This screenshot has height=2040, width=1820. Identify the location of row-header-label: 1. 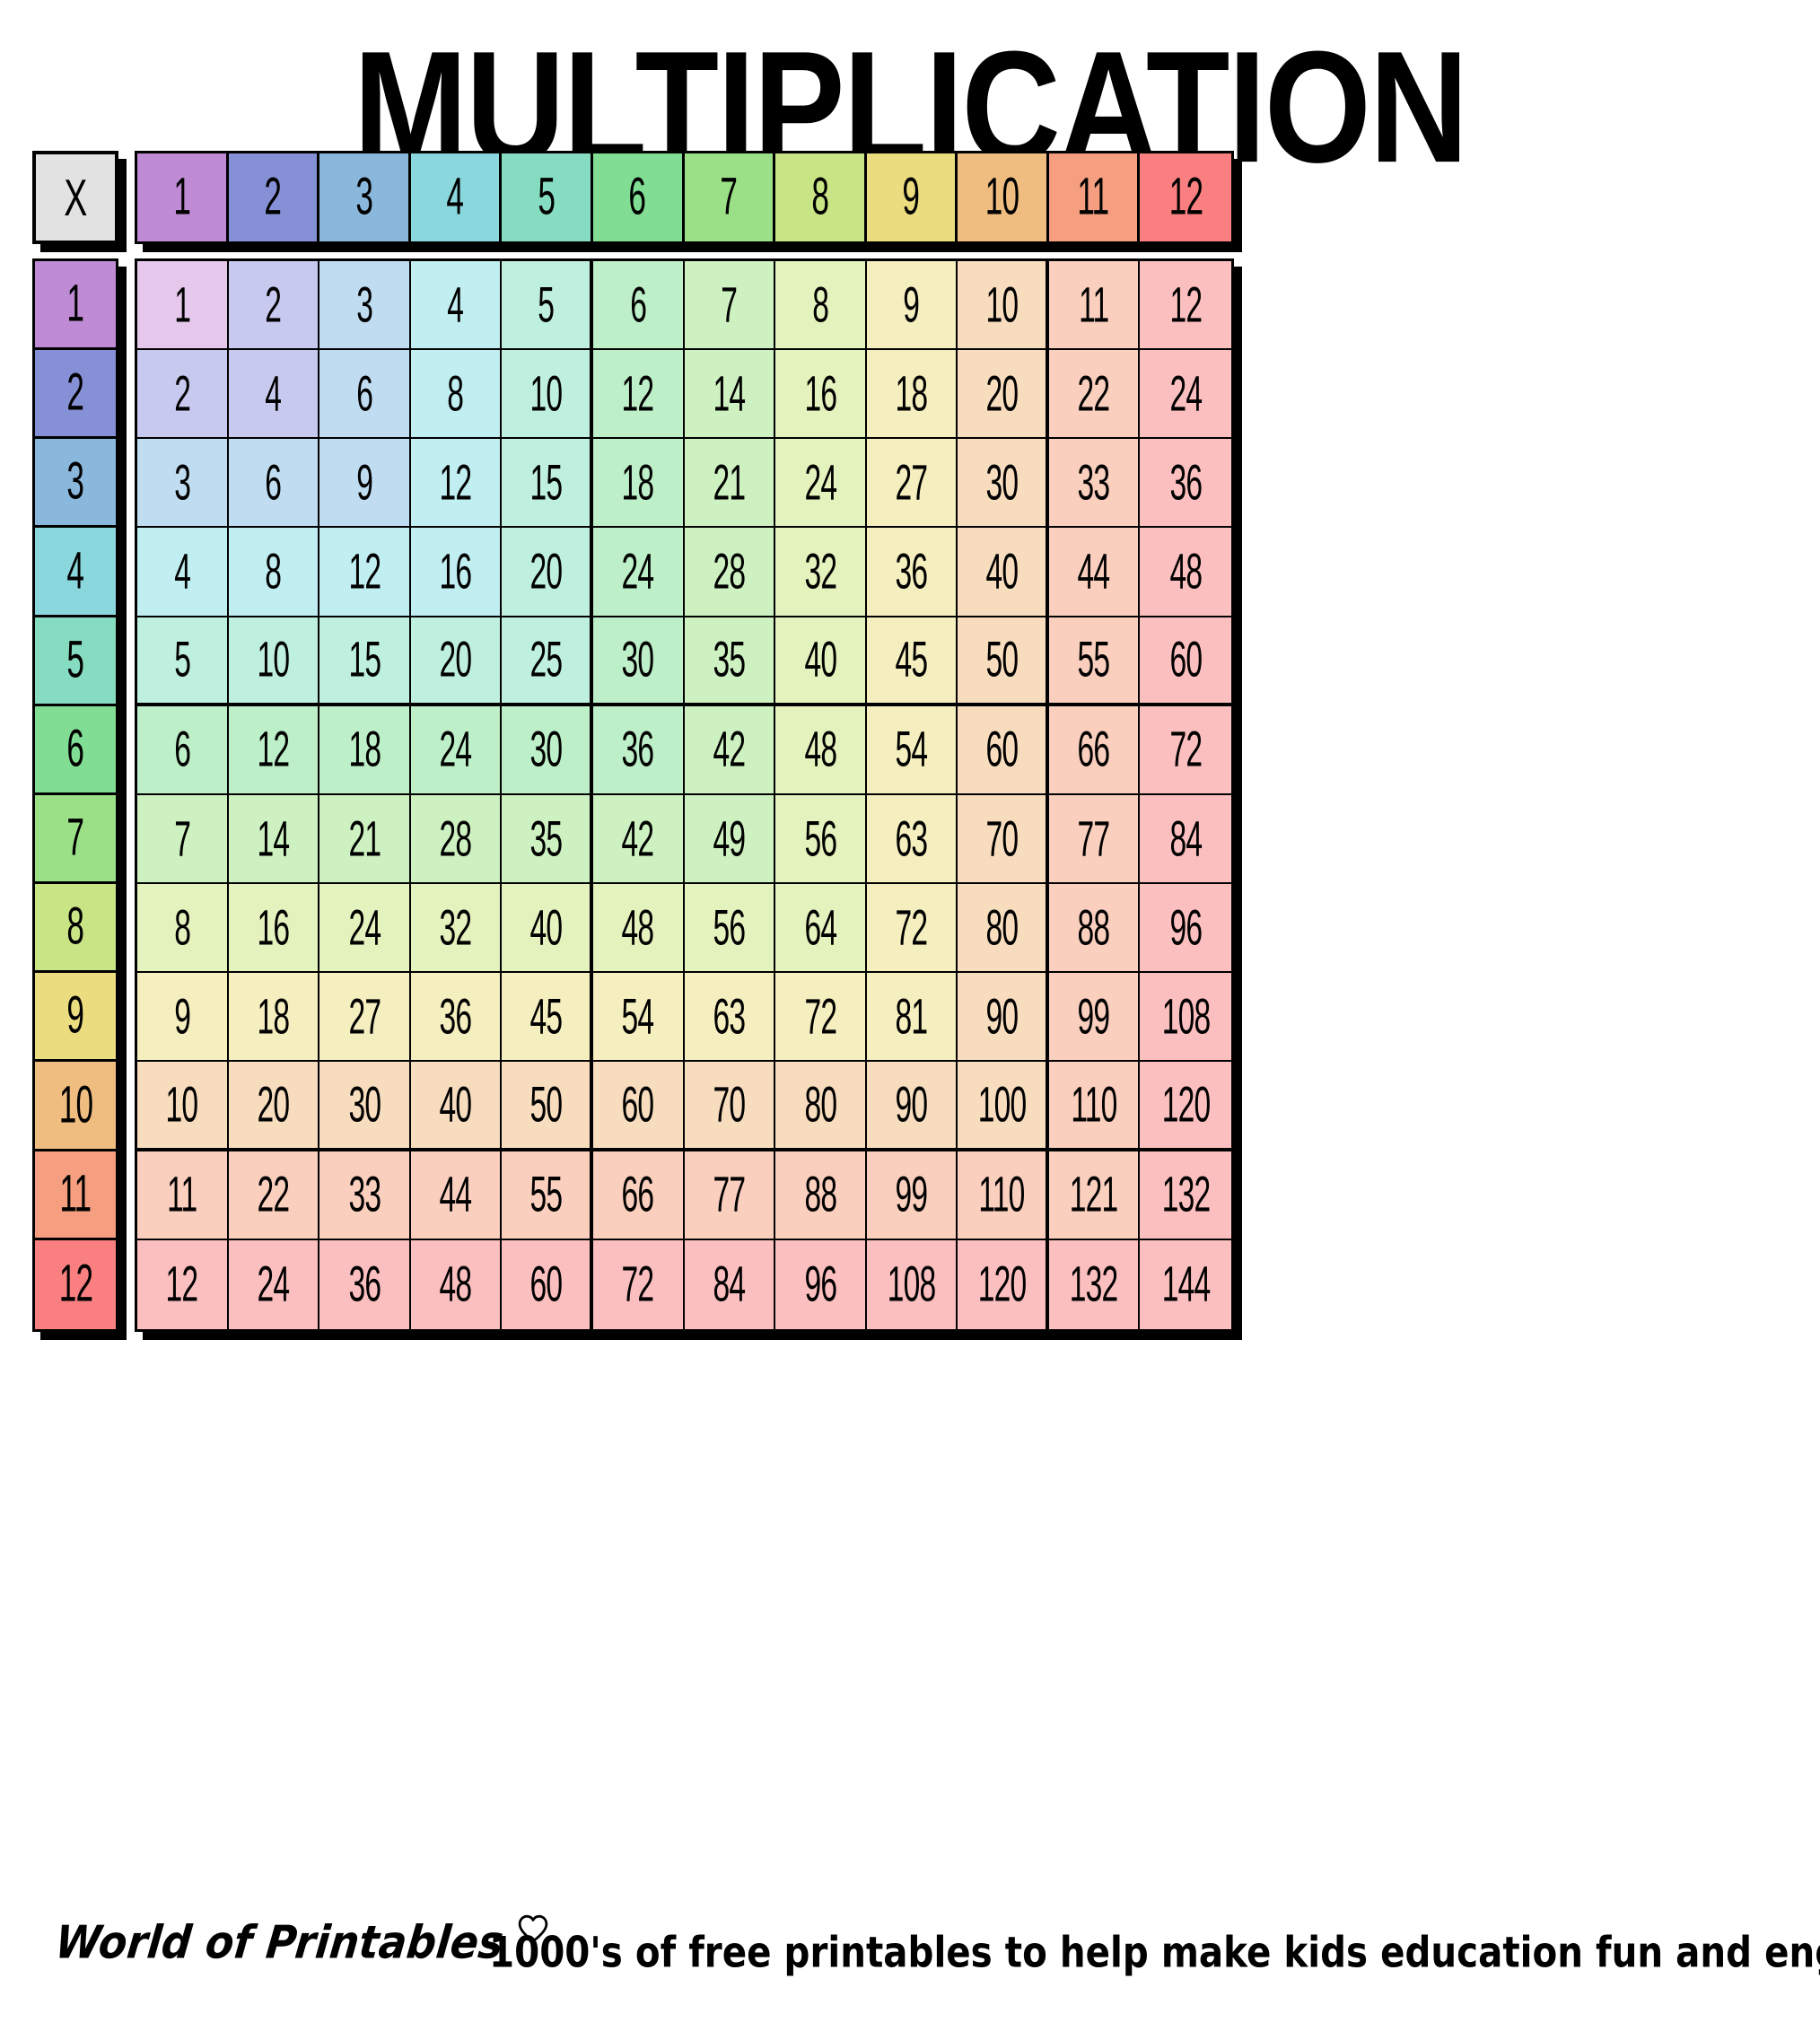
(75, 304).